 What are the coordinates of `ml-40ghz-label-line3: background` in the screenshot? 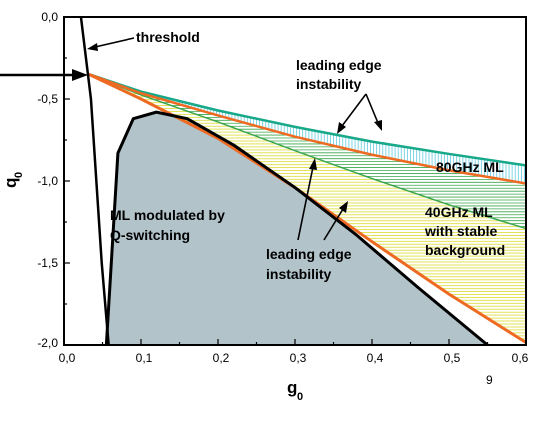 It's located at (465, 250).